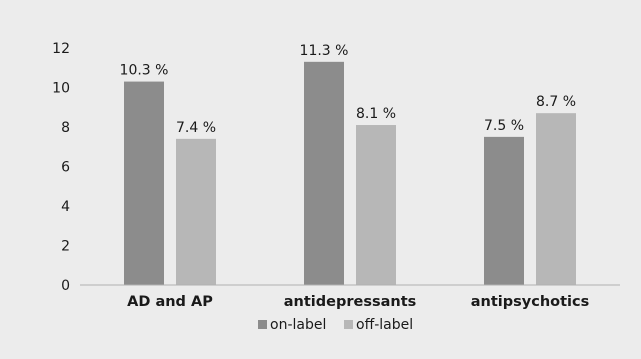 This screenshot has height=359, width=641. I want to click on y-tick-label-0: 0, so click(65, 286).